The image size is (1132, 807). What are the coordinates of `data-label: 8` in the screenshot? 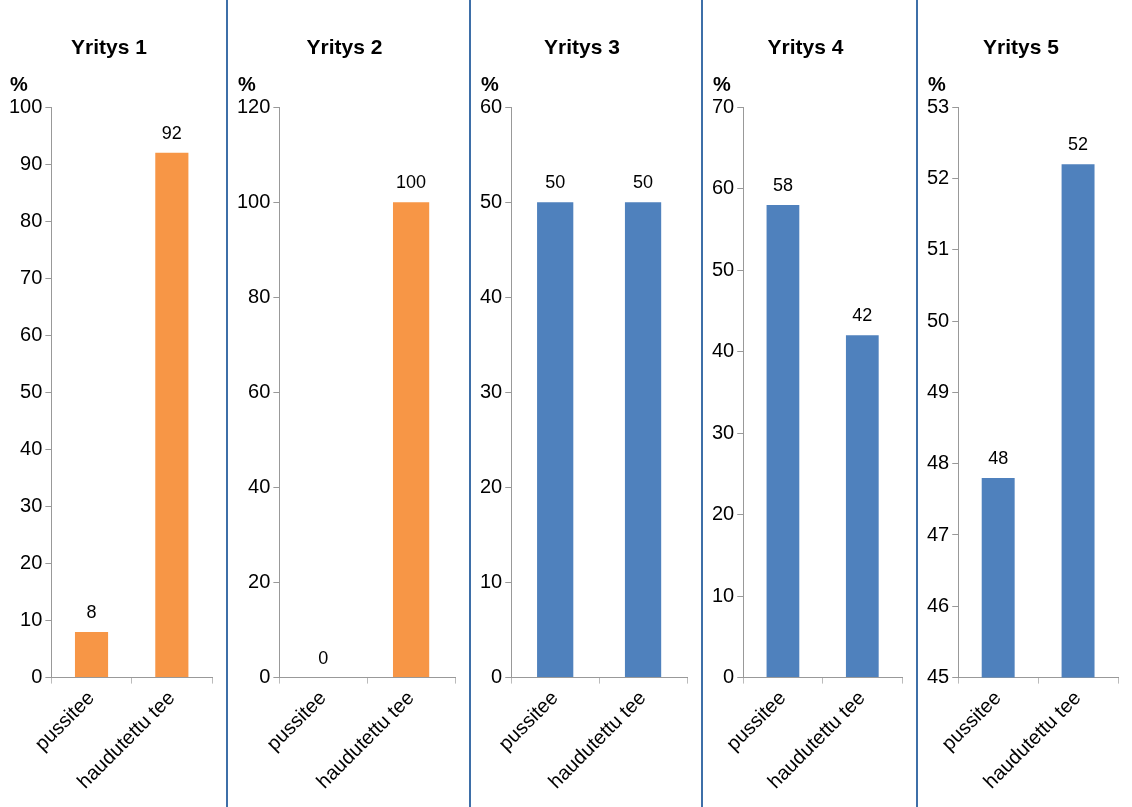 It's located at (91, 611).